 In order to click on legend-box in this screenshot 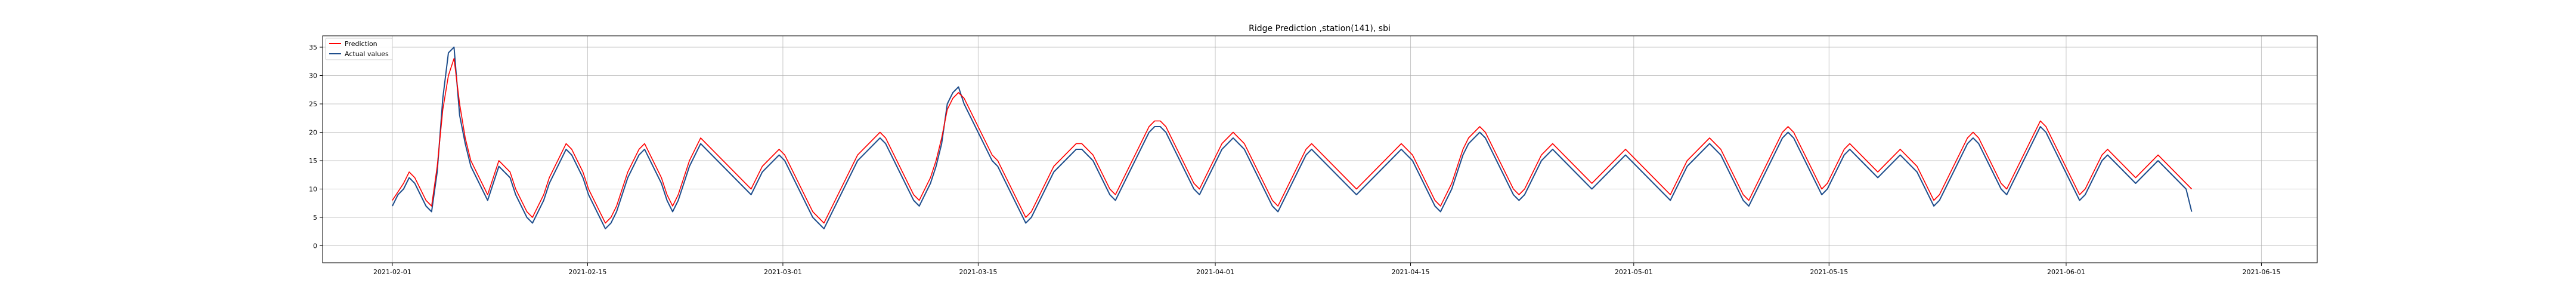, I will do `click(359, 49)`.